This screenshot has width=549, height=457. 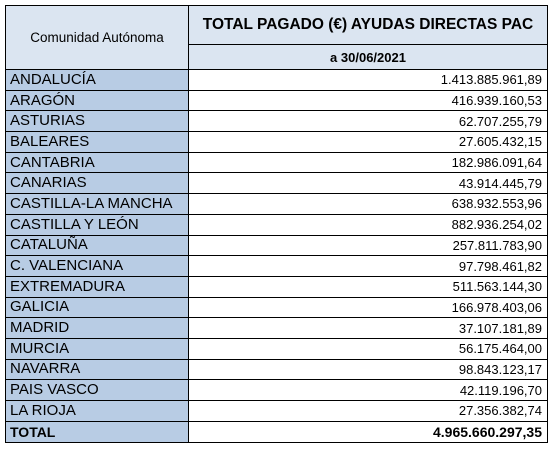 What do you see at coordinates (97, 411) in the screenshot?
I see `region-name: LA RIOJA` at bounding box center [97, 411].